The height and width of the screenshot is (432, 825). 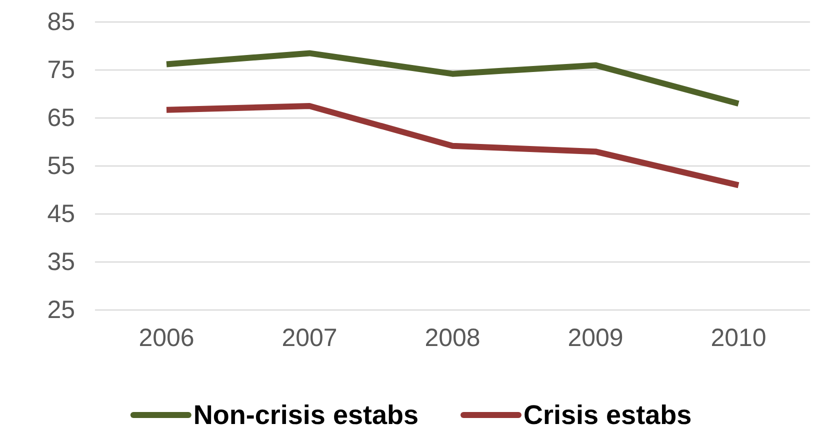 I want to click on y-tick-label: 55, so click(x=61, y=166).